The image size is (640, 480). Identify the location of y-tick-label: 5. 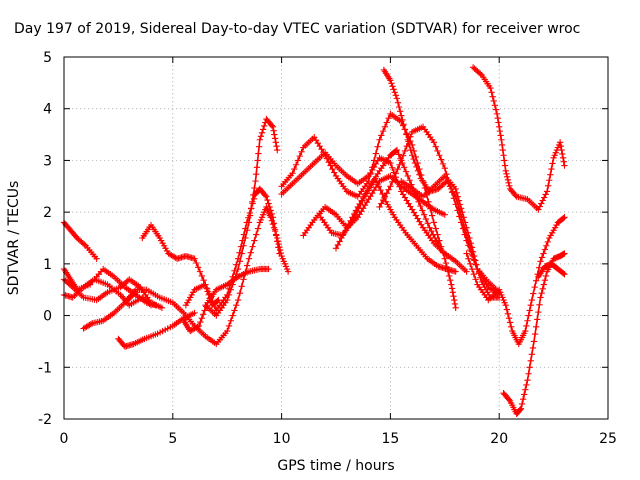
(47, 58).